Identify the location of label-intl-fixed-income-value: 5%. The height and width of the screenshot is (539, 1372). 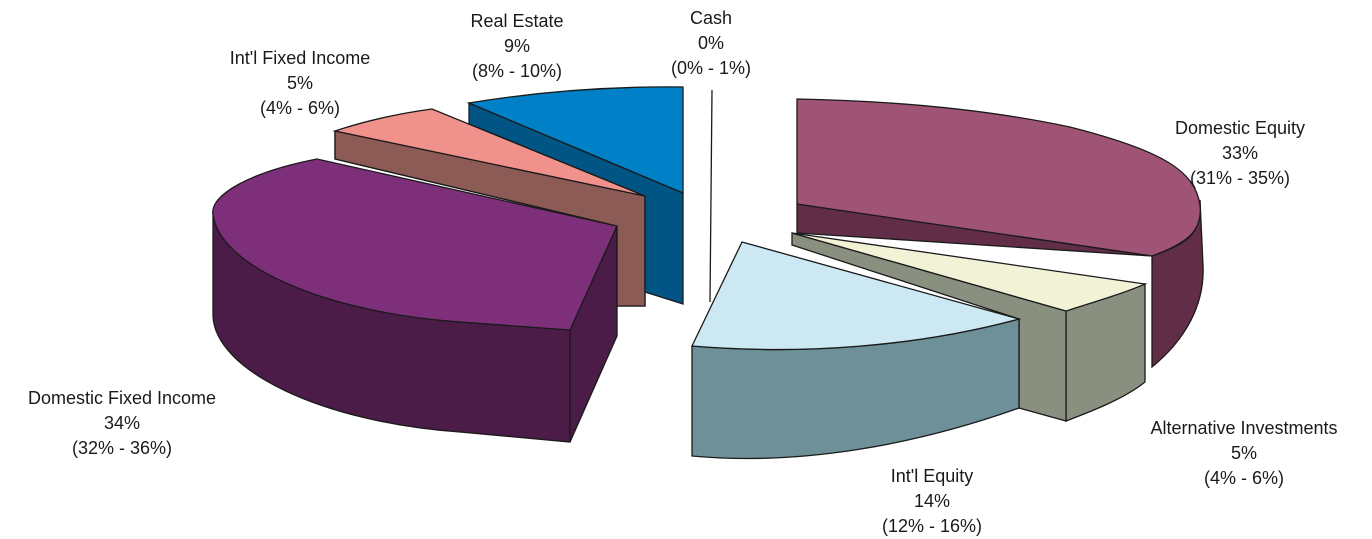
(300, 83).